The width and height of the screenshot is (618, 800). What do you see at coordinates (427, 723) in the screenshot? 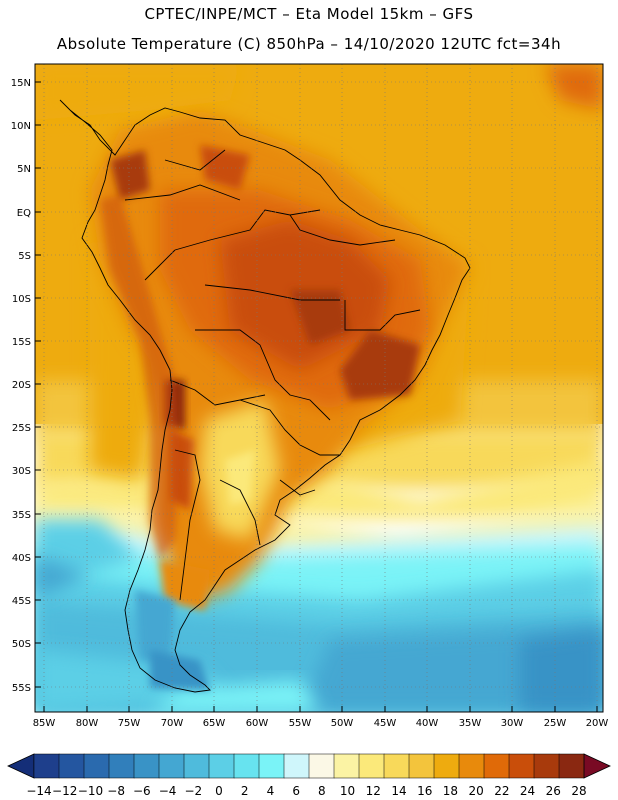
I see `lon-label: 40W` at bounding box center [427, 723].